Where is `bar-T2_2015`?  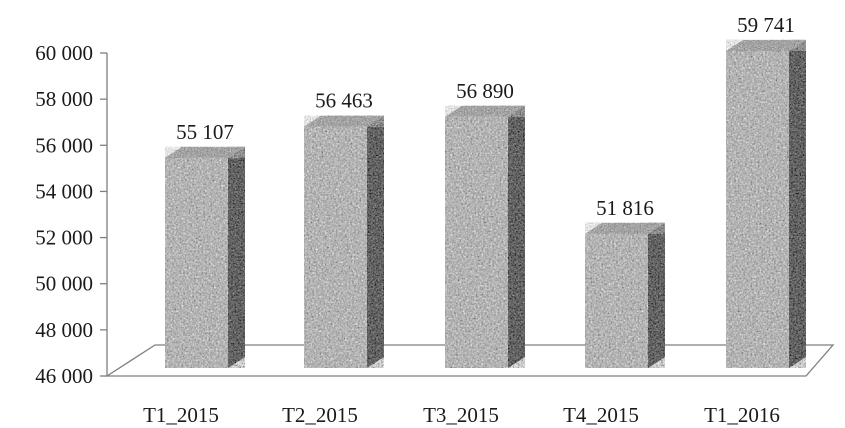
bar-T2_2015 is located at coordinates (344, 242).